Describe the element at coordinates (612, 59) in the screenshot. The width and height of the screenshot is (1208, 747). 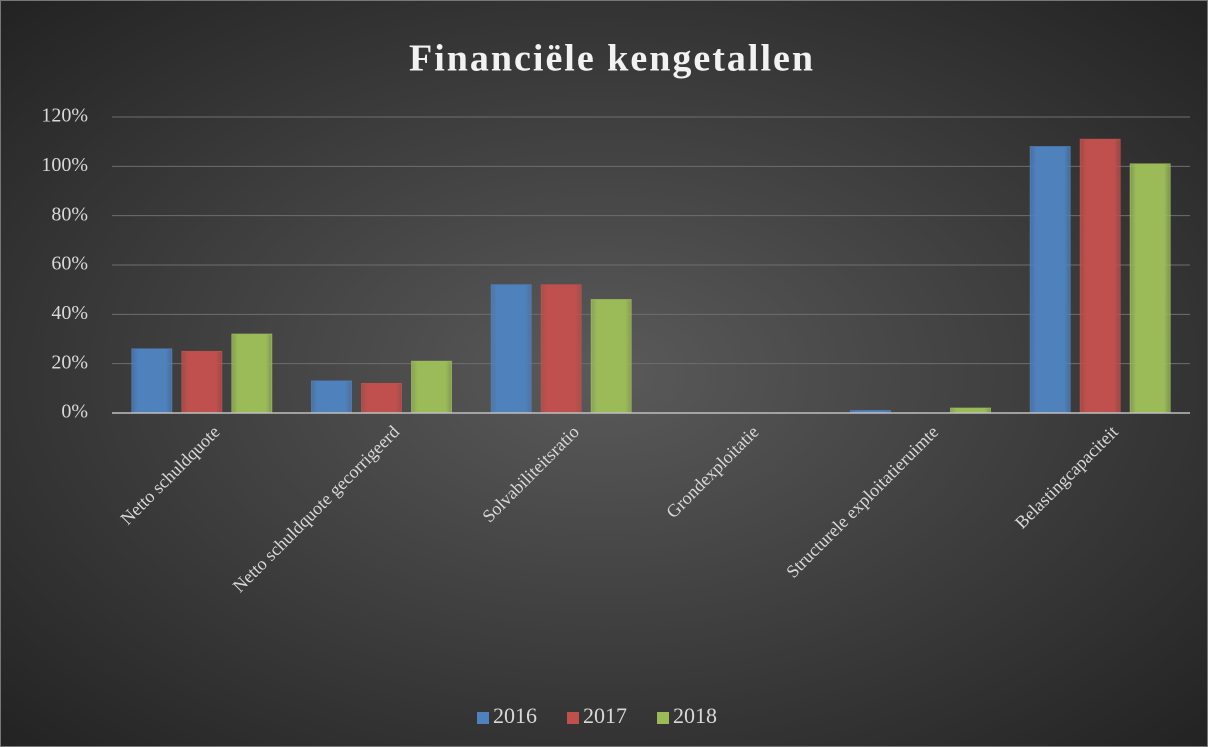
I see `chart-title: Financiële kengetallen` at that location.